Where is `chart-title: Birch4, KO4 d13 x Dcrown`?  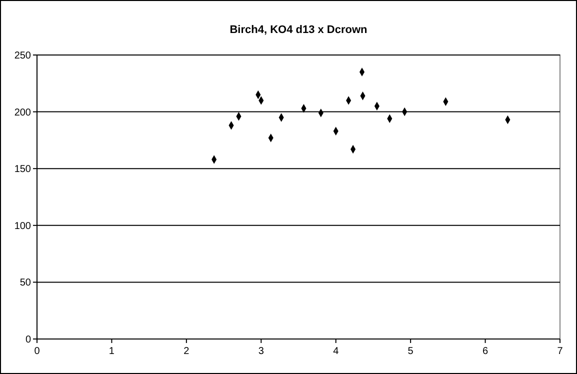
chart-title: Birch4, KO4 d13 x Dcrown is located at coordinates (299, 30).